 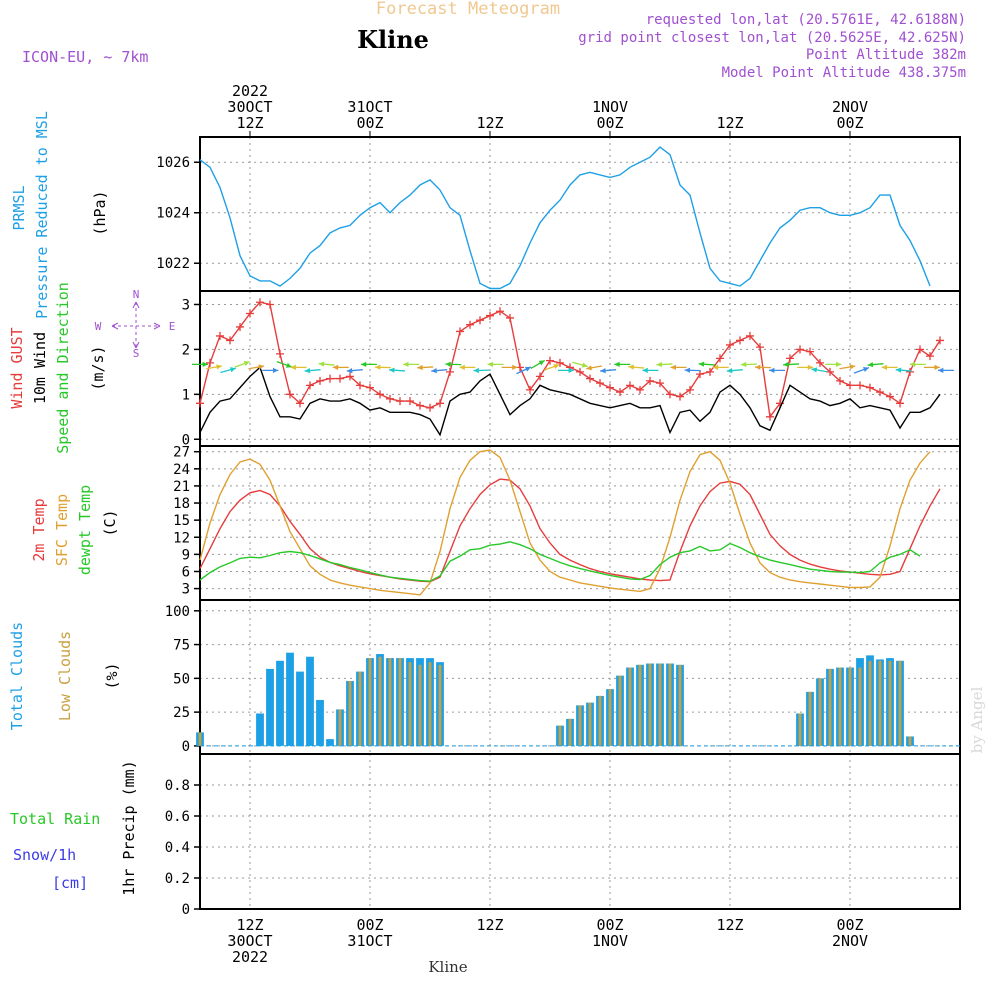 I want to click on pressure-line, so click(x=565, y=218).